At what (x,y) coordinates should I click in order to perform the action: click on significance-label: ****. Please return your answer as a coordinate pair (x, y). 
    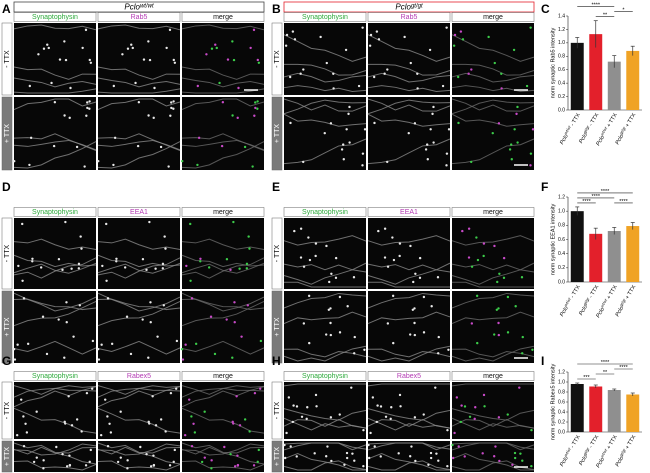
    Looking at the image, I should click on (595, 6).